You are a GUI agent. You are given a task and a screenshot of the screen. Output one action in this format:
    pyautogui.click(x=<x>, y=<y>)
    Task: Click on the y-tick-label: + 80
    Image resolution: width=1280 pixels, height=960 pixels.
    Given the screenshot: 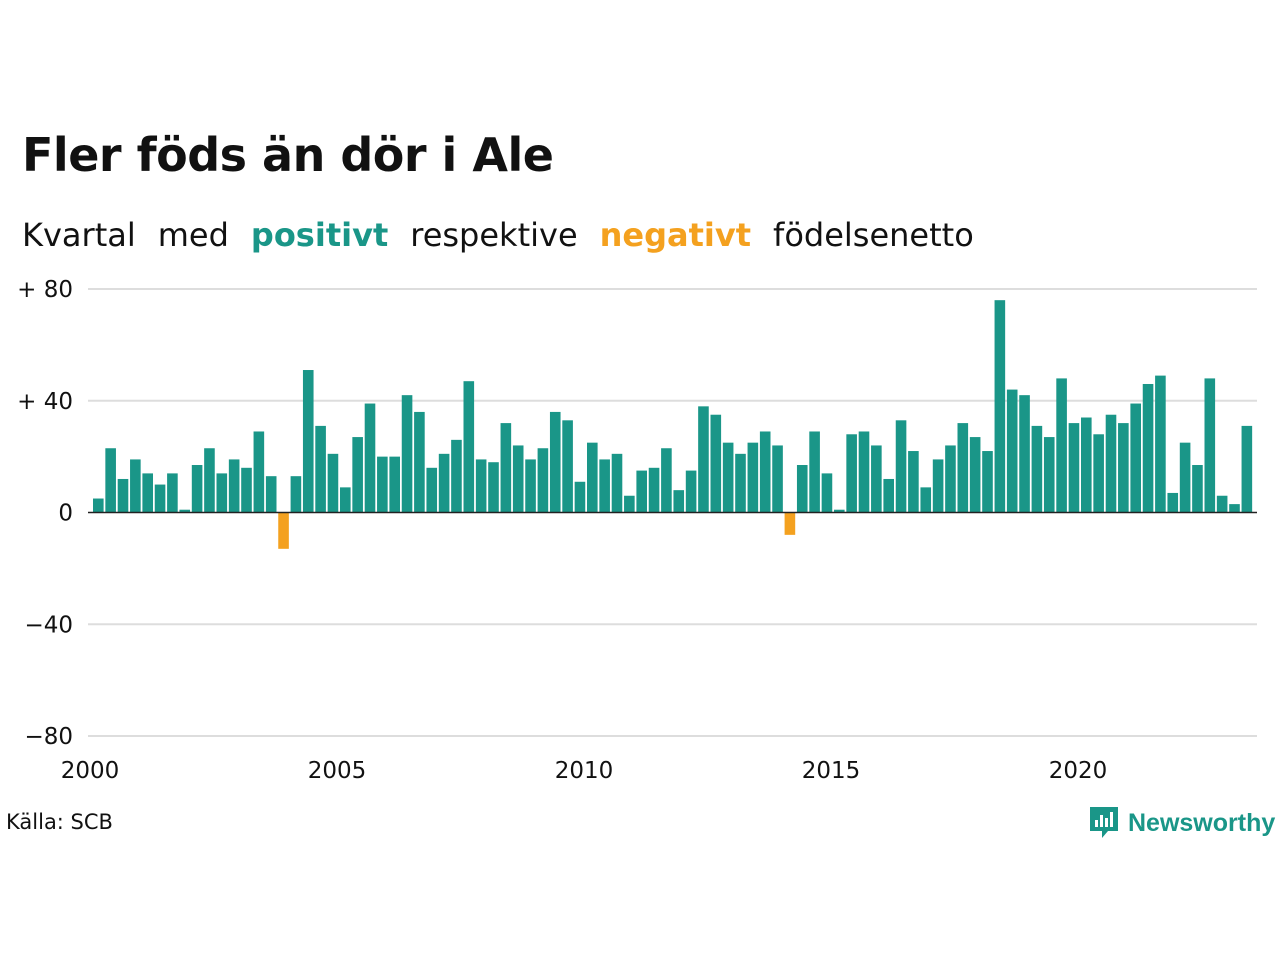 What is the action you would take?
    pyautogui.click(x=45, y=290)
    